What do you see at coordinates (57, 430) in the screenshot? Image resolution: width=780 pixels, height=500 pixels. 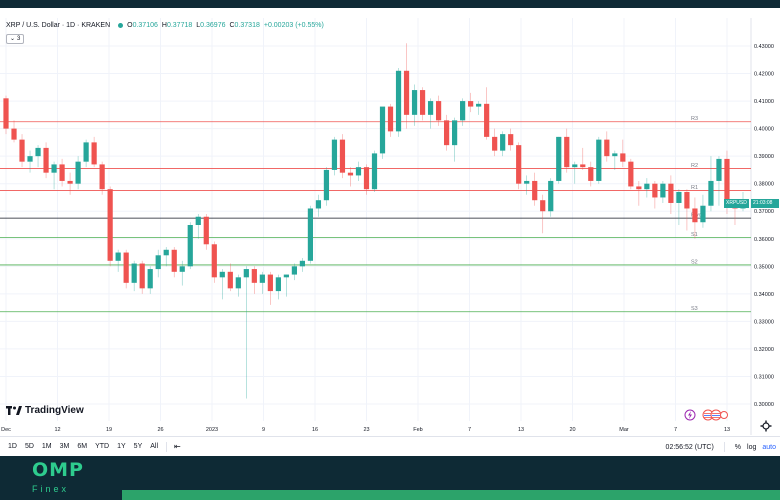 I see `time-tick-label: 12` at bounding box center [57, 430].